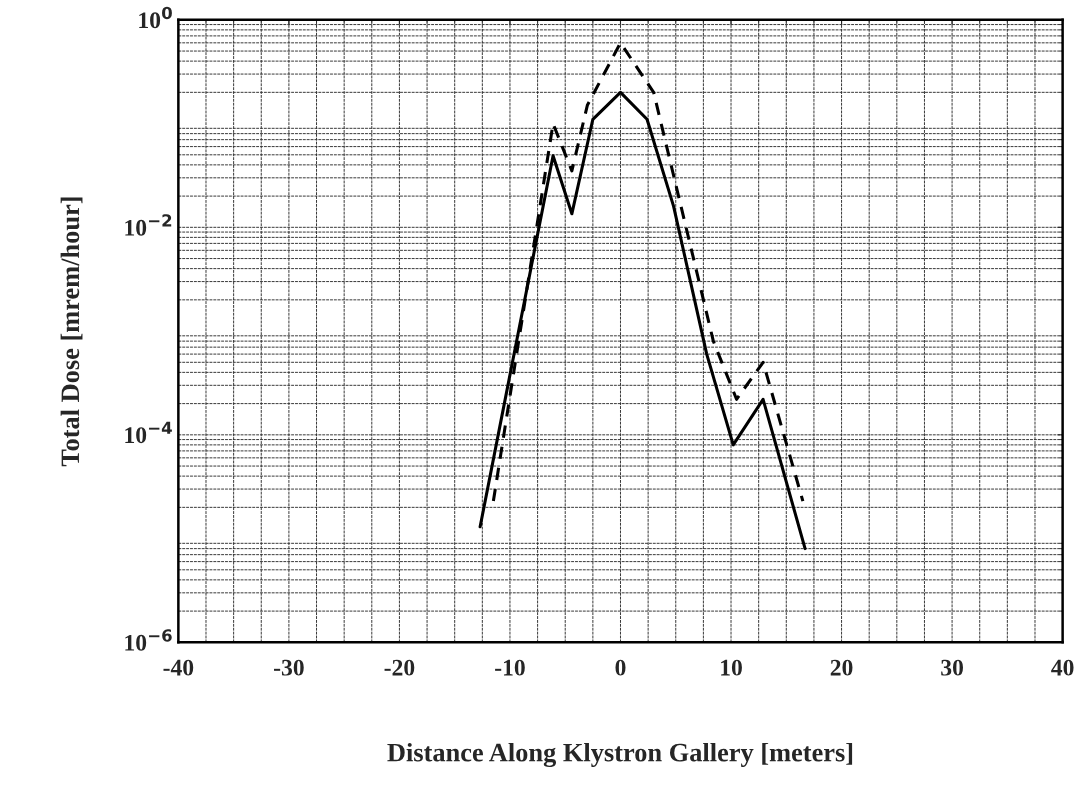  Describe the element at coordinates (399, 667) in the screenshot. I see `x-tick-label: -20` at that location.